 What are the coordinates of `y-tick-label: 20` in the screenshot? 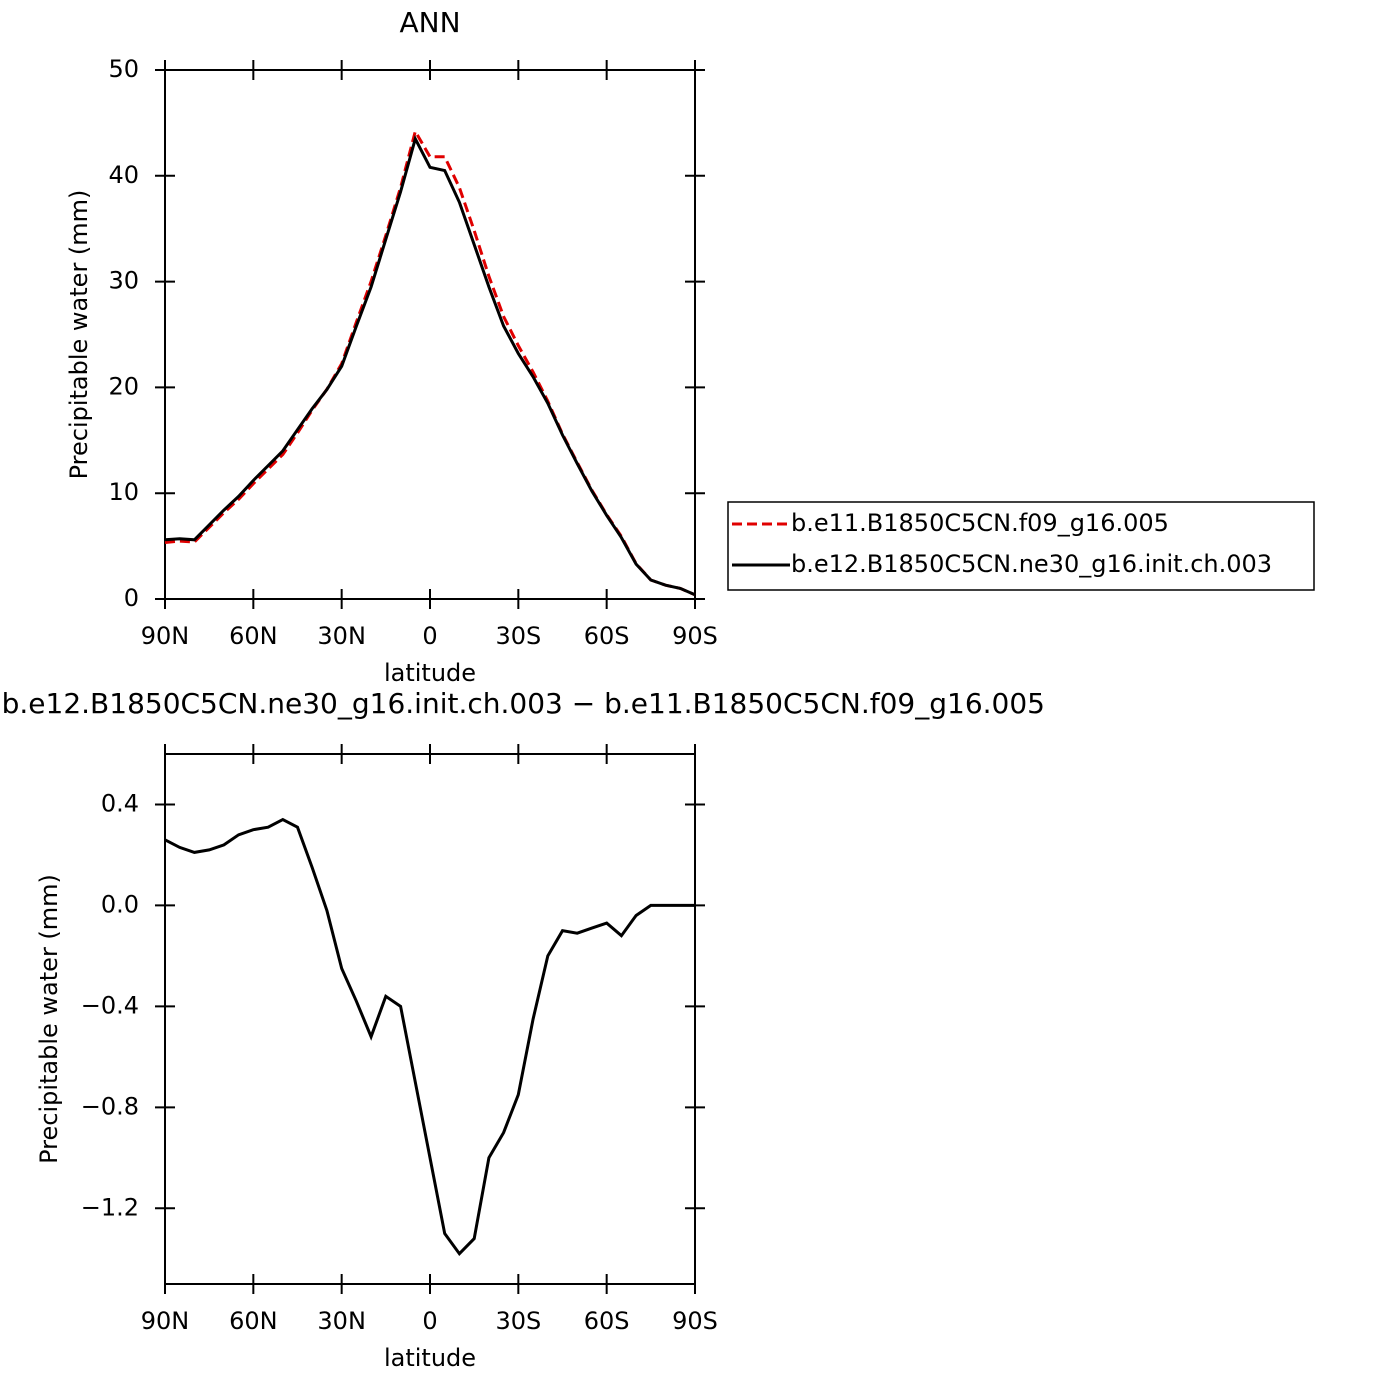 It's located at (123, 386).